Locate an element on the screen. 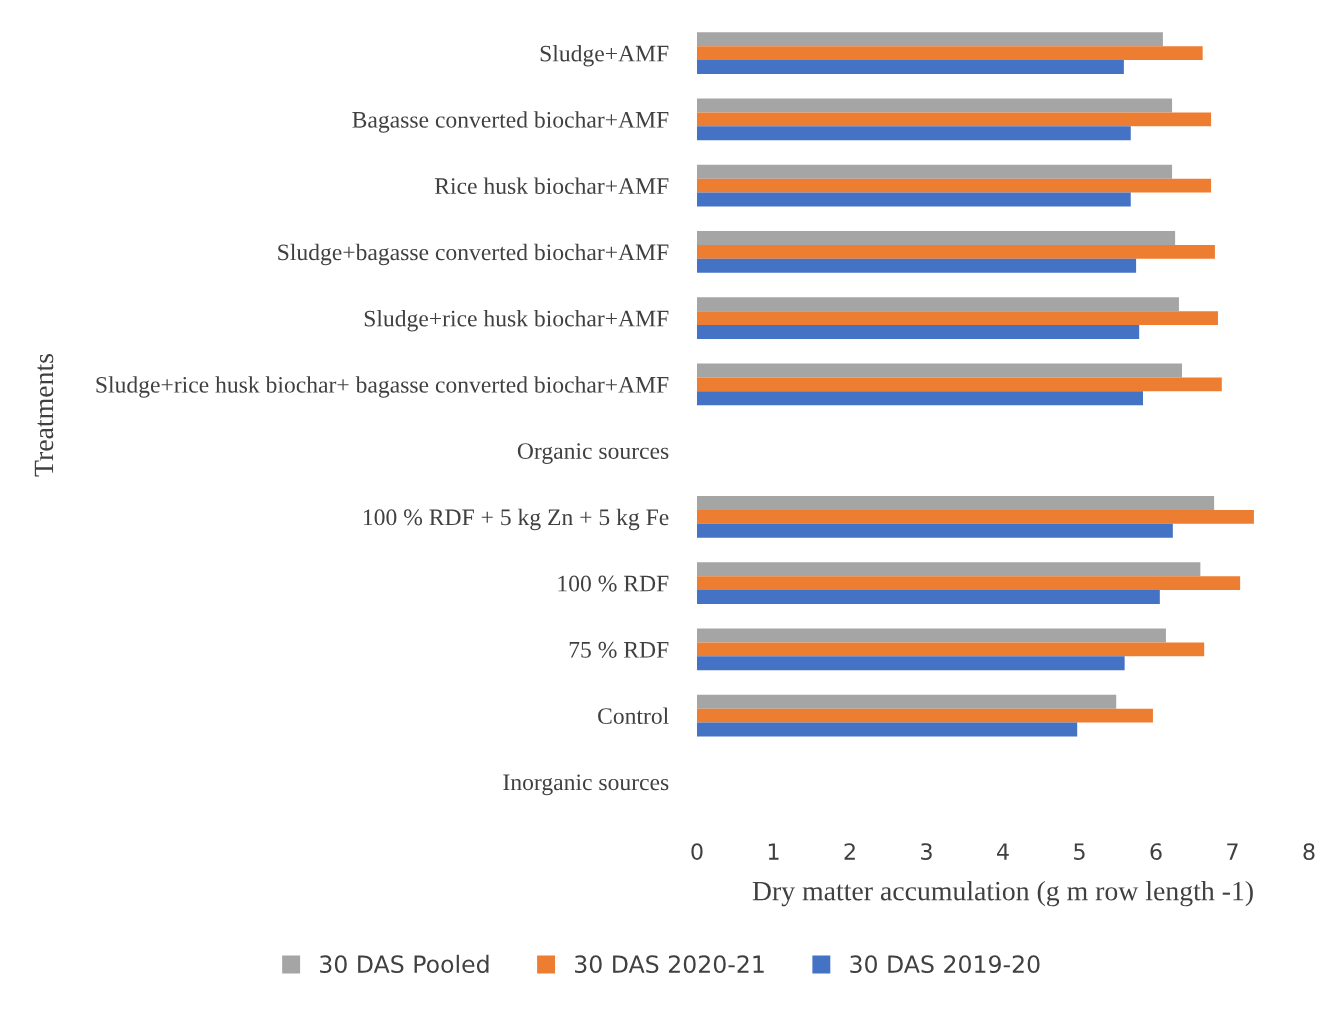 This screenshot has height=1009, width=1324. x-tick-label: 6 is located at coordinates (1156, 851).